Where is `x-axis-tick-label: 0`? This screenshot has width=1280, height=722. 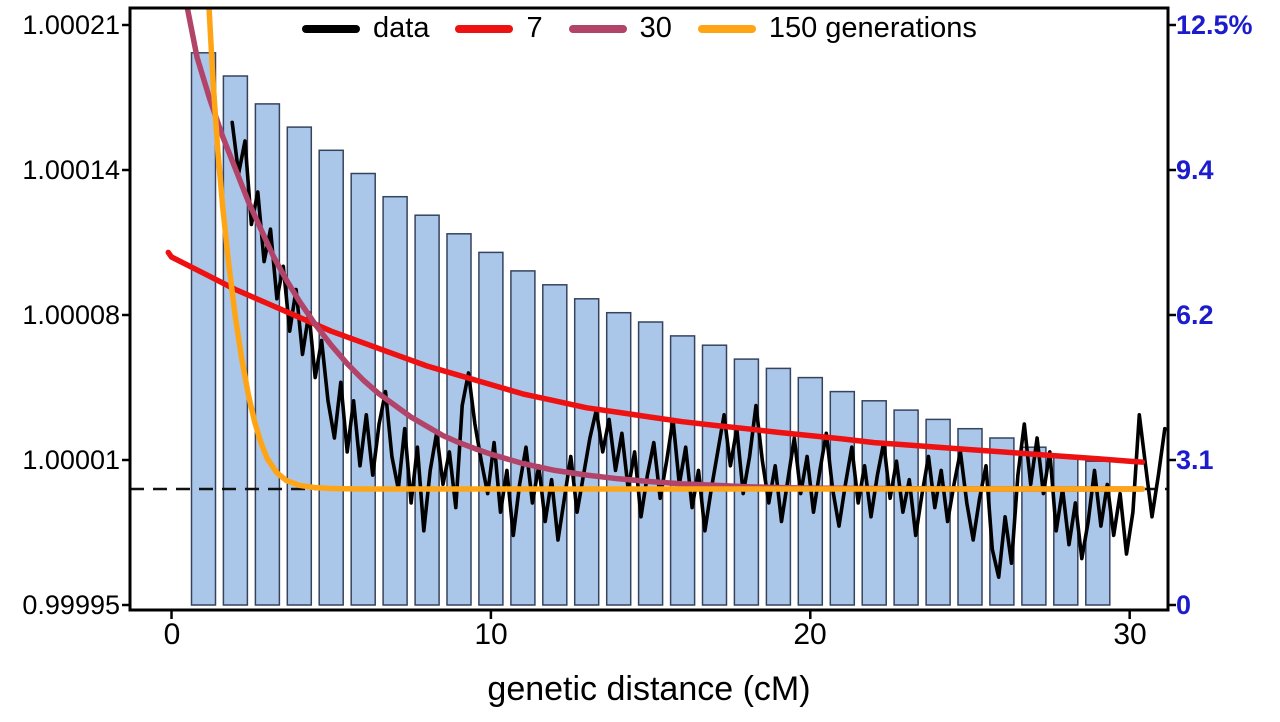 x-axis-tick-label: 0 is located at coordinates (172, 634).